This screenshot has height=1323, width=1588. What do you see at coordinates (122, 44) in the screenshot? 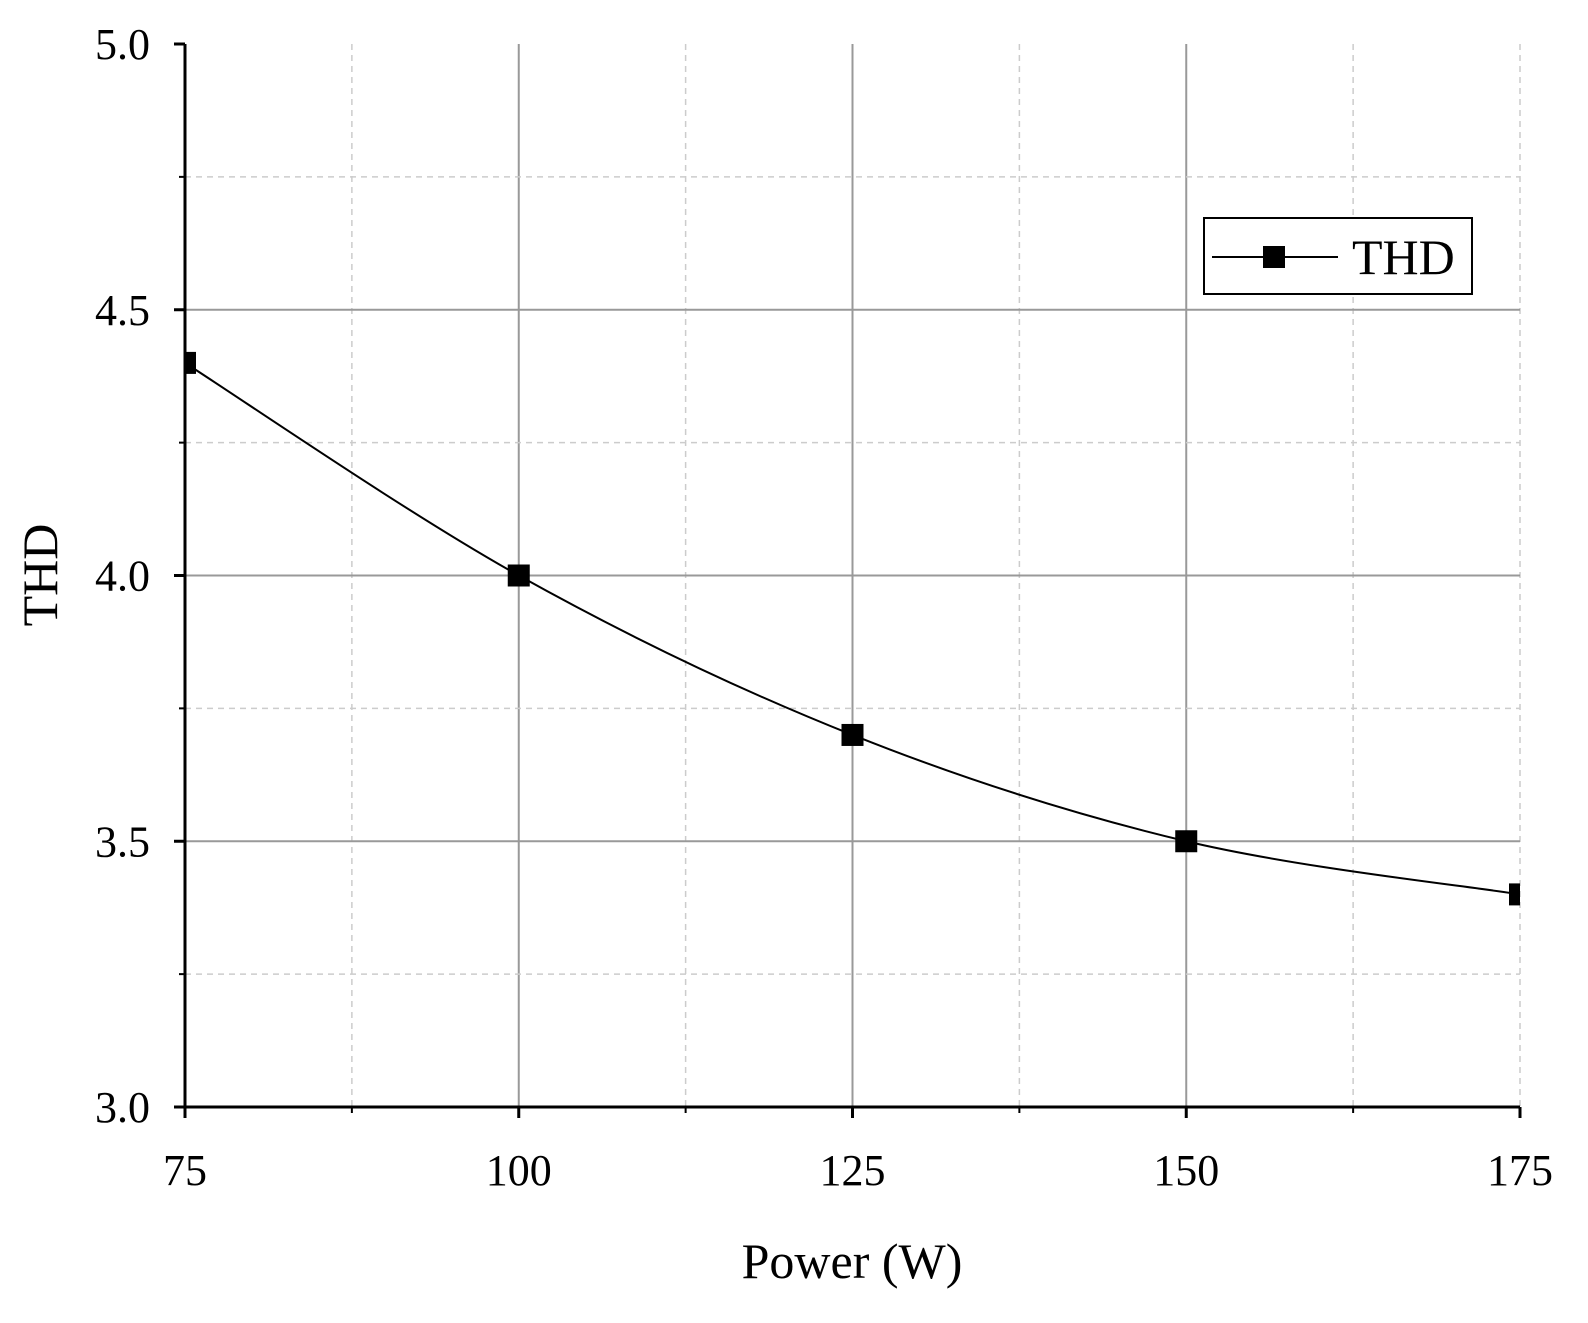
I see `y-tick-label: 5.0` at bounding box center [122, 44].